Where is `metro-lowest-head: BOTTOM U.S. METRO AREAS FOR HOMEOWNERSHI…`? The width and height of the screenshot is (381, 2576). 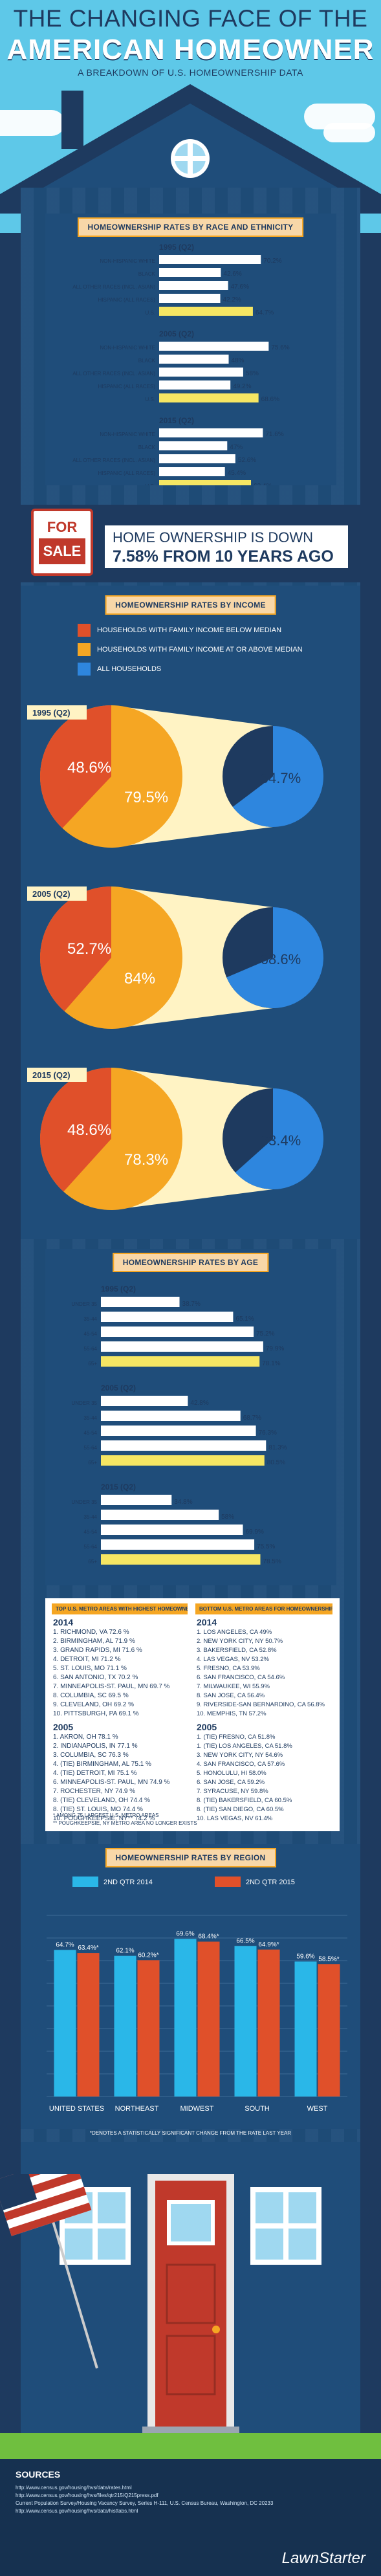
metro-lowest-head: BOTTOM U.S. METRO AREAS FOR HOMEOWNERSHI… is located at coordinates (263, 1609).